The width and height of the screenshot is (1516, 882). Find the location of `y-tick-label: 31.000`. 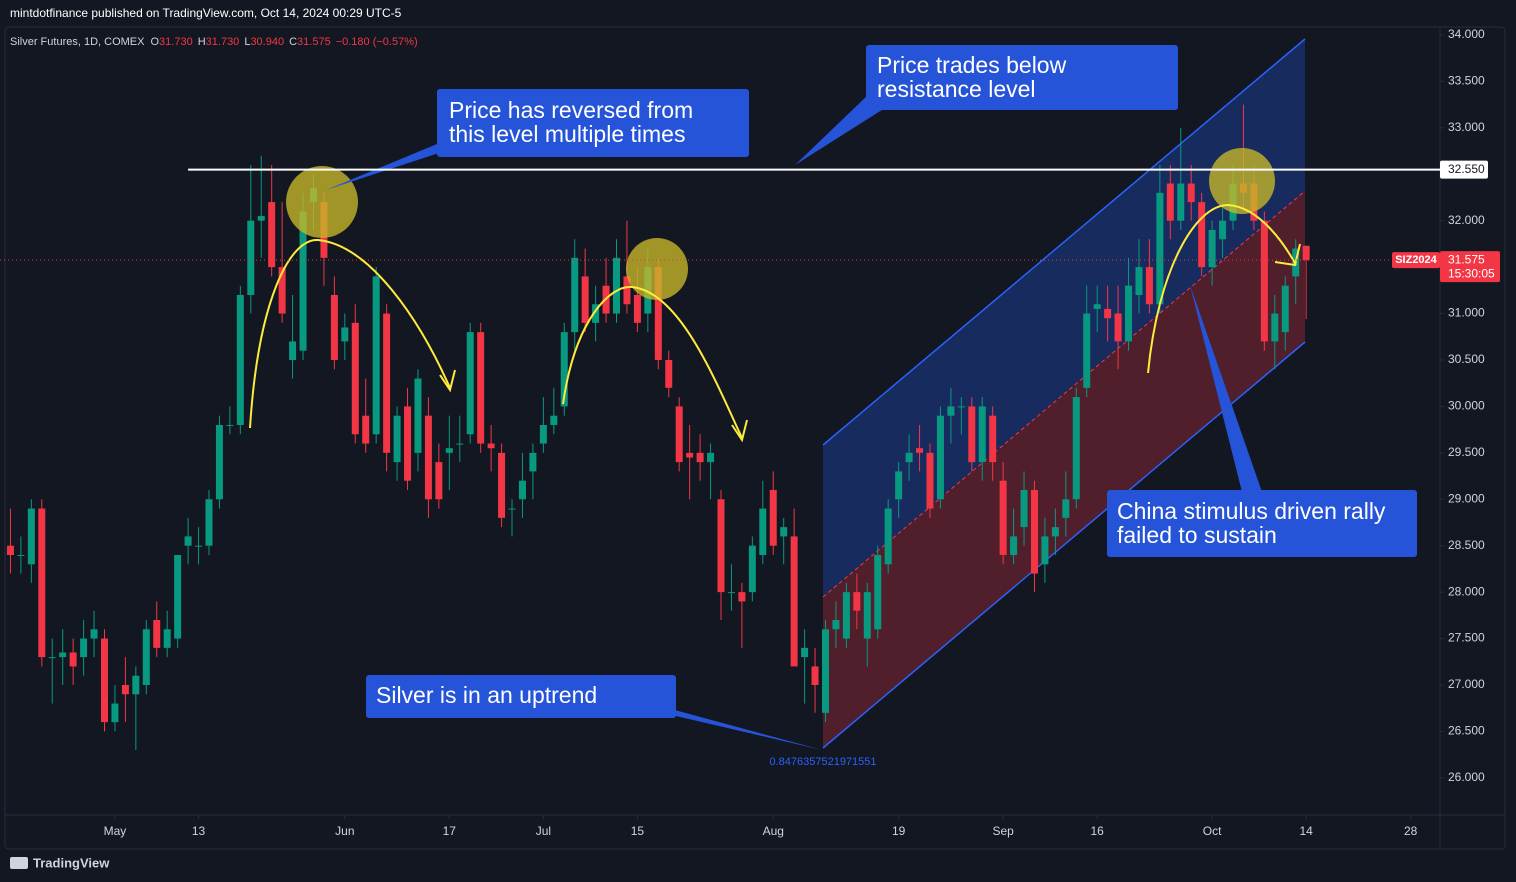

y-tick-label: 31.000 is located at coordinates (1466, 313).